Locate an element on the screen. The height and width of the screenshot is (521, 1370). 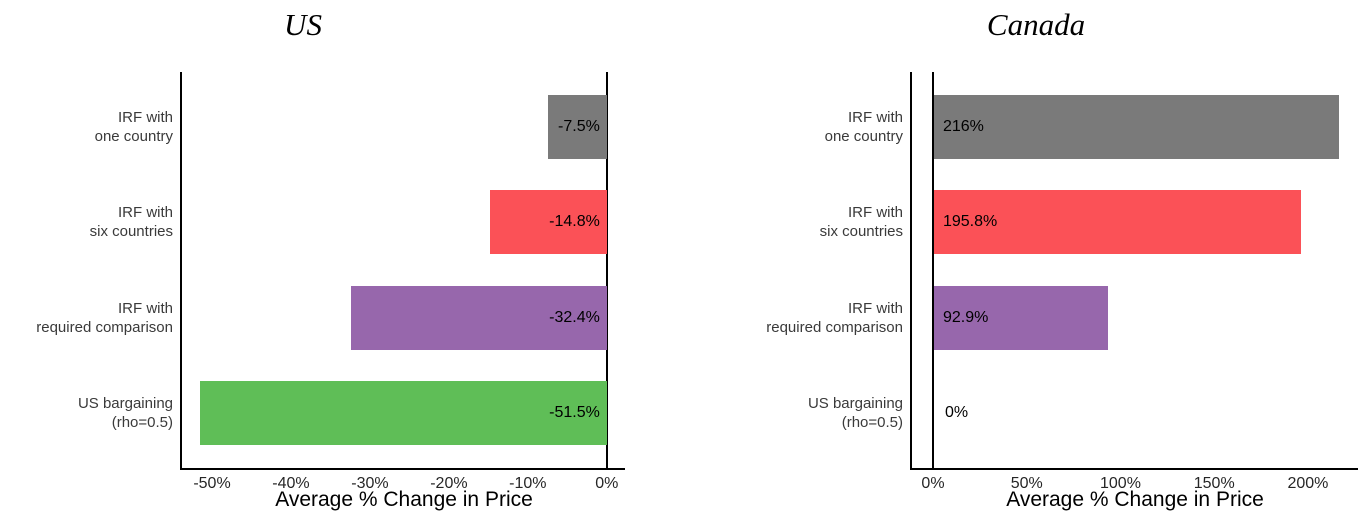
value-label-us-bargaining-rho-0-5: 0% is located at coordinates (956, 412).